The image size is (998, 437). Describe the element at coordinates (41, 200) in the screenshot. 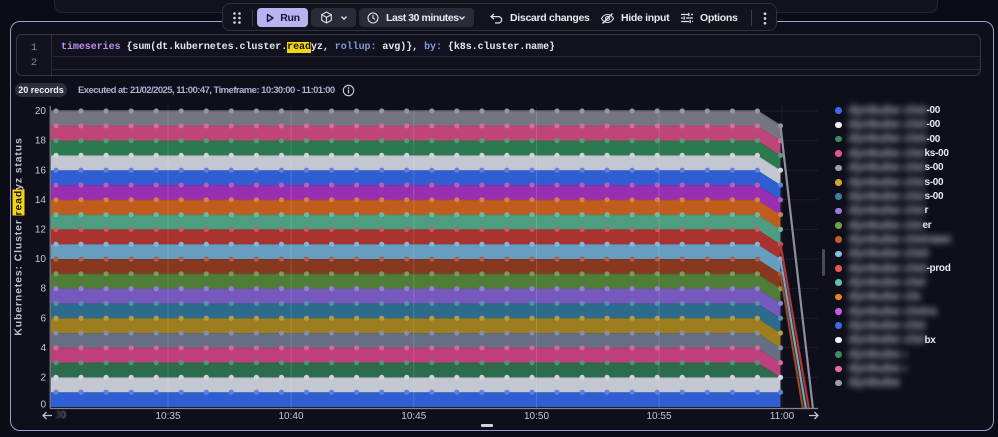

I see `svg-text: 14` at that location.